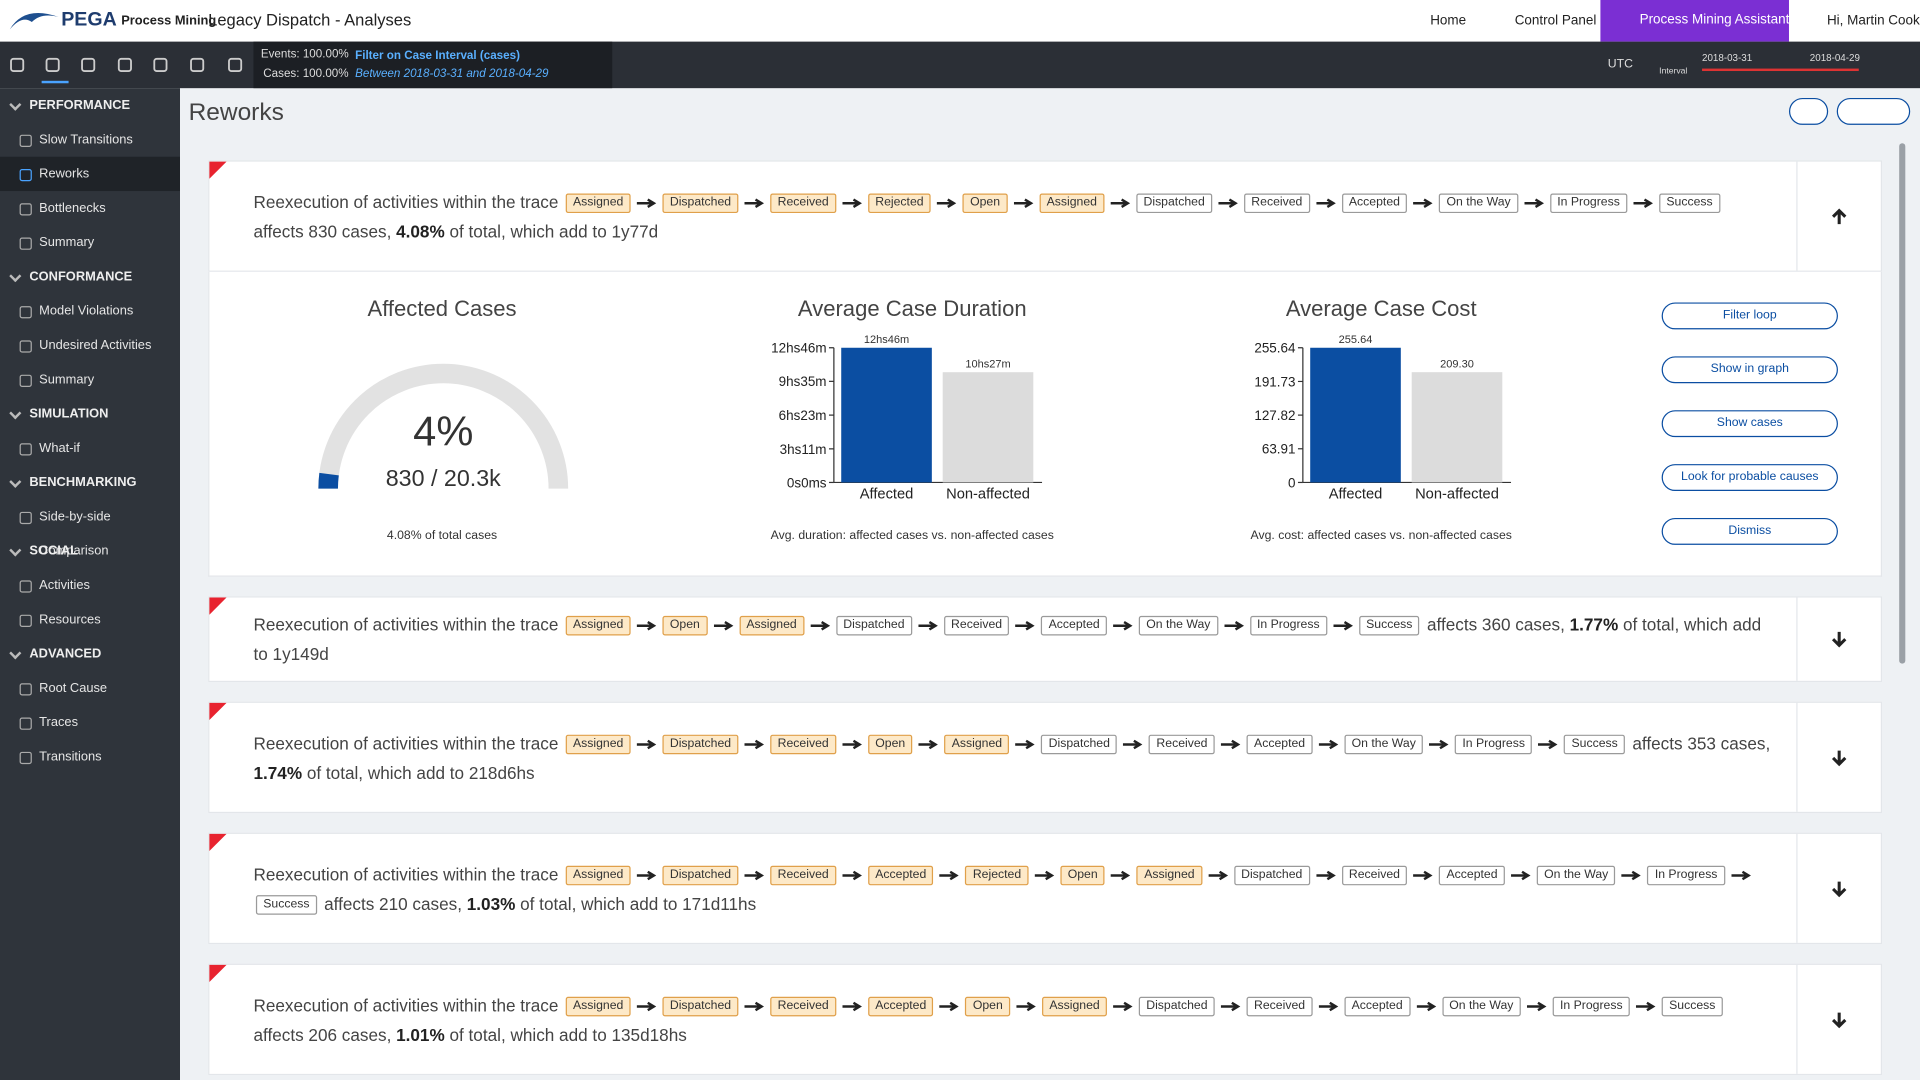 This screenshot has width=1920, height=1080. Describe the element at coordinates (700, 1006) in the screenshot. I see `activity-chip: Dispatched` at that location.